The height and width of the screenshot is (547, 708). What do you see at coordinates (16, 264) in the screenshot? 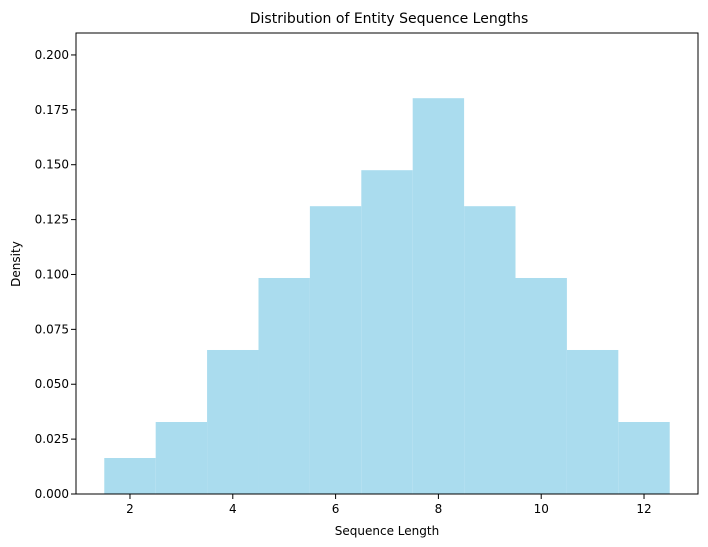
I see `y-axis-label: Density` at bounding box center [16, 264].